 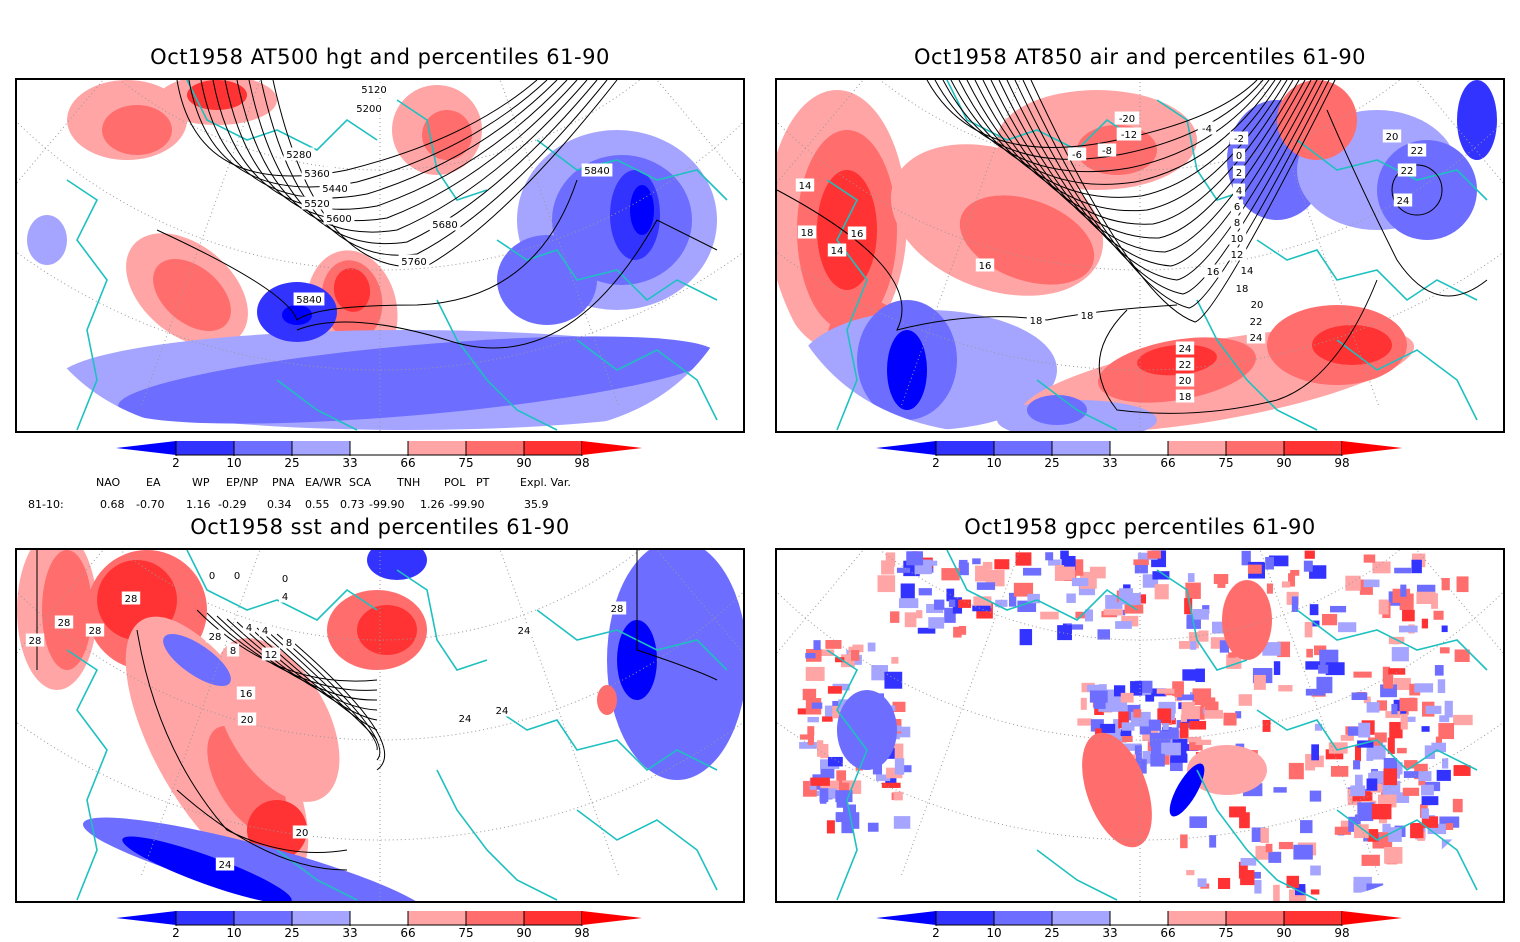 I want to click on colorbar-label: 25, so click(x=1052, y=463).